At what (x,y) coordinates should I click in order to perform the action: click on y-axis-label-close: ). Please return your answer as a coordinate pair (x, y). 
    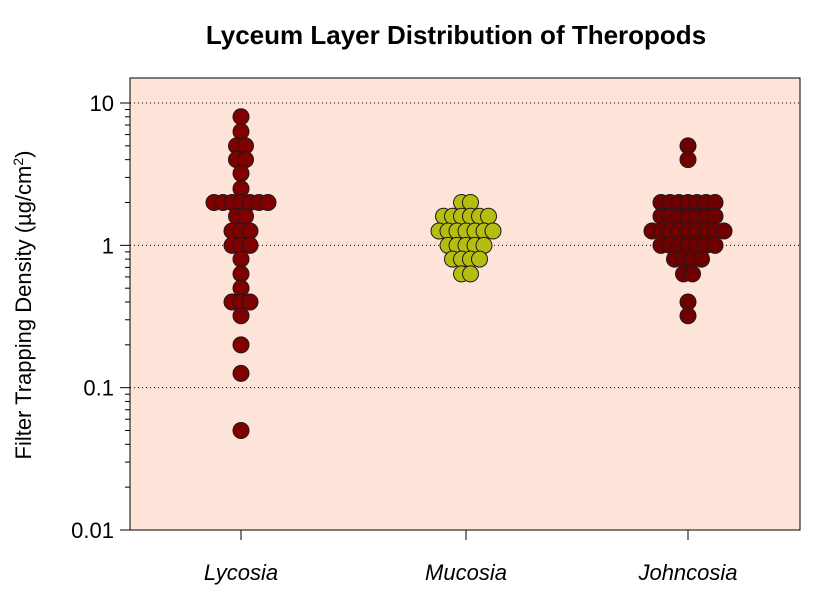
    Looking at the image, I should click on (23, 153).